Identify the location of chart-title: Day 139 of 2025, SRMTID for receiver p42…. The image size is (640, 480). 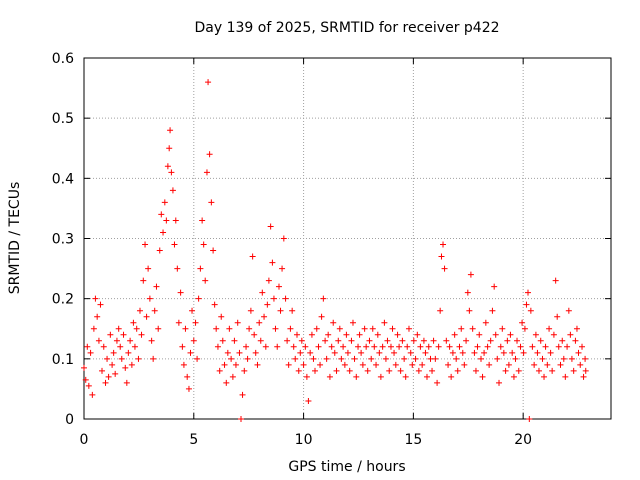
(346, 28).